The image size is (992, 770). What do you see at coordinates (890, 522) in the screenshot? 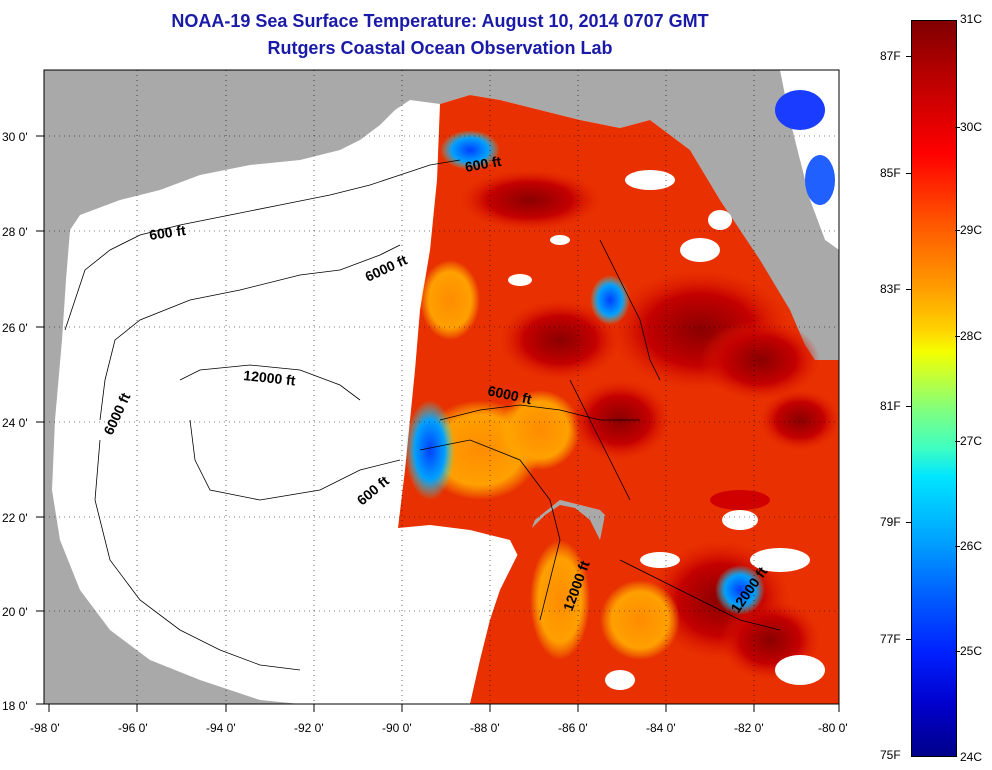
I see `colorbar-fahrenheit-label: 79F` at bounding box center [890, 522].